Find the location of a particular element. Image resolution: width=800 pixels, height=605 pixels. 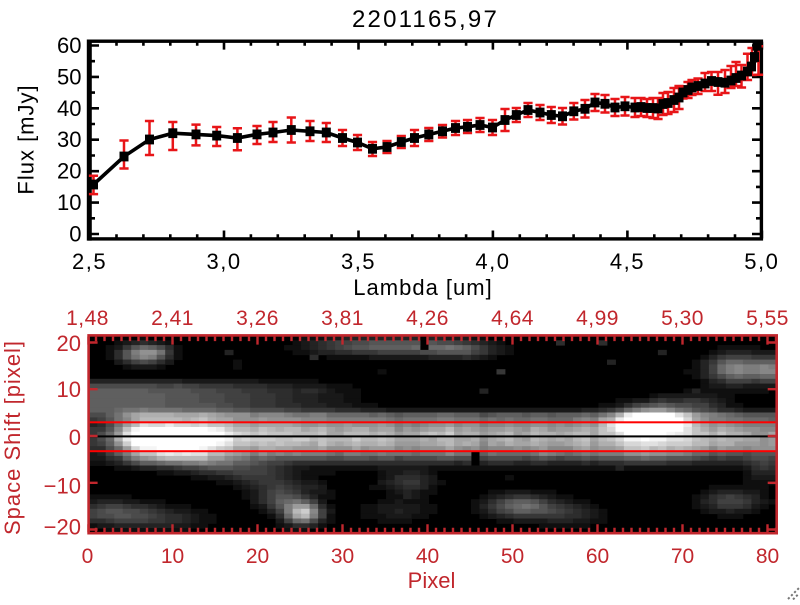

svg-text: 2201165,97 is located at coordinates (425, 19).